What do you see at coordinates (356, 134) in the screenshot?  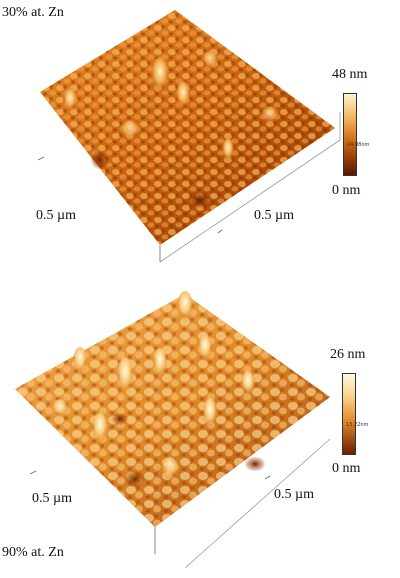 I see `height-colorbar: 24.08nm` at bounding box center [356, 134].